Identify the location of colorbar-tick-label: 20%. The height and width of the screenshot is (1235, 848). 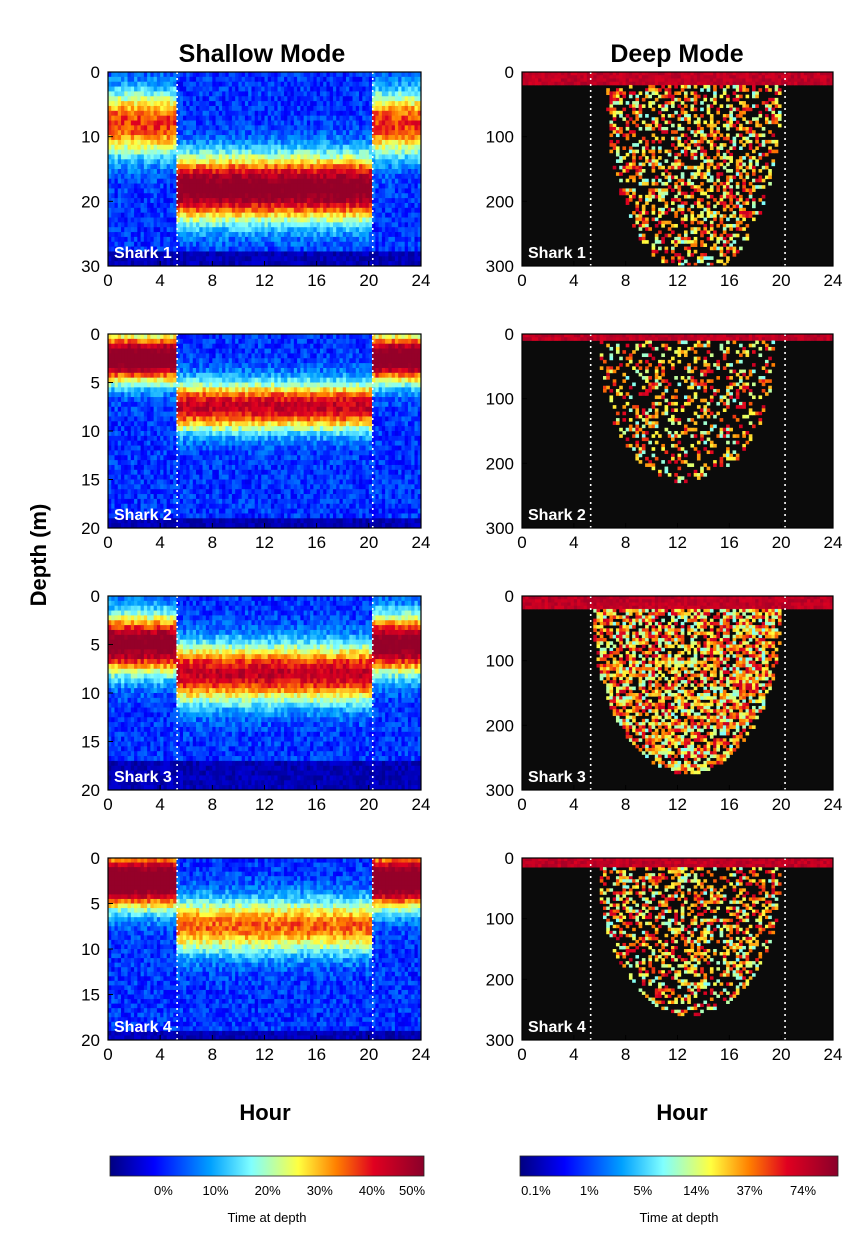
(268, 1190).